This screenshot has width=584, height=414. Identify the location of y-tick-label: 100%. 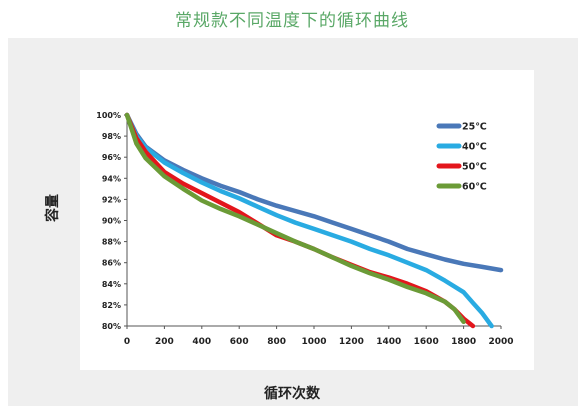
(108, 115).